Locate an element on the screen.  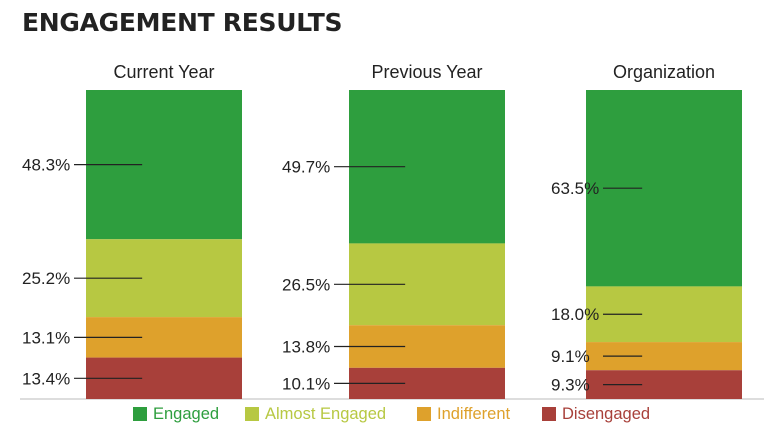
legend-label: Indifferent is located at coordinates (473, 414).